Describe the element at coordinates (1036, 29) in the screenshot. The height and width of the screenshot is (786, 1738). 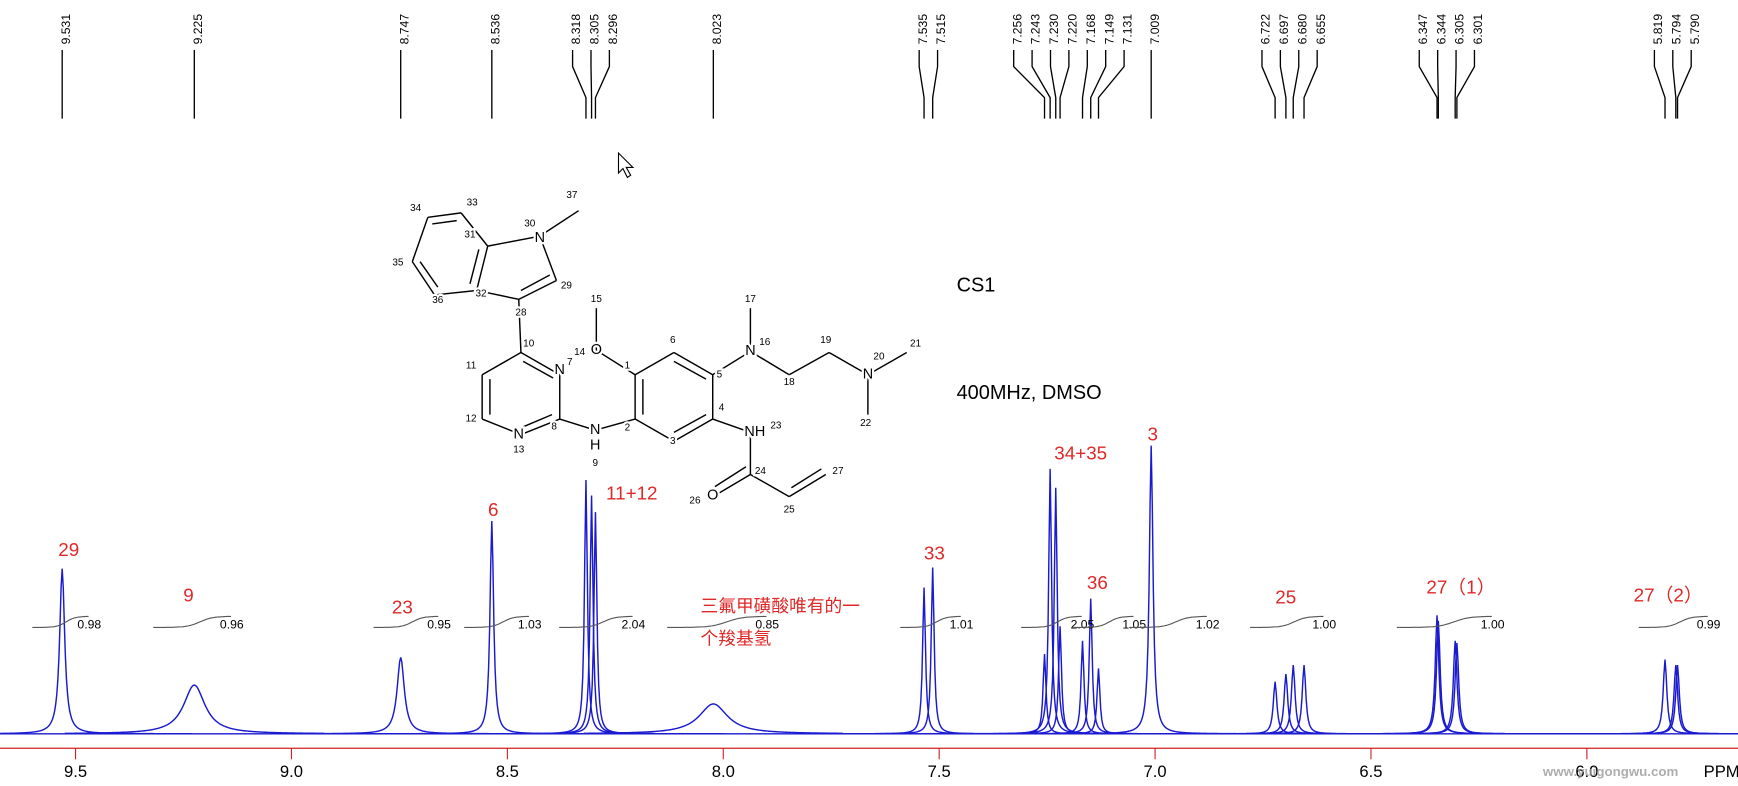
I see `shift-label: 7.243` at that location.